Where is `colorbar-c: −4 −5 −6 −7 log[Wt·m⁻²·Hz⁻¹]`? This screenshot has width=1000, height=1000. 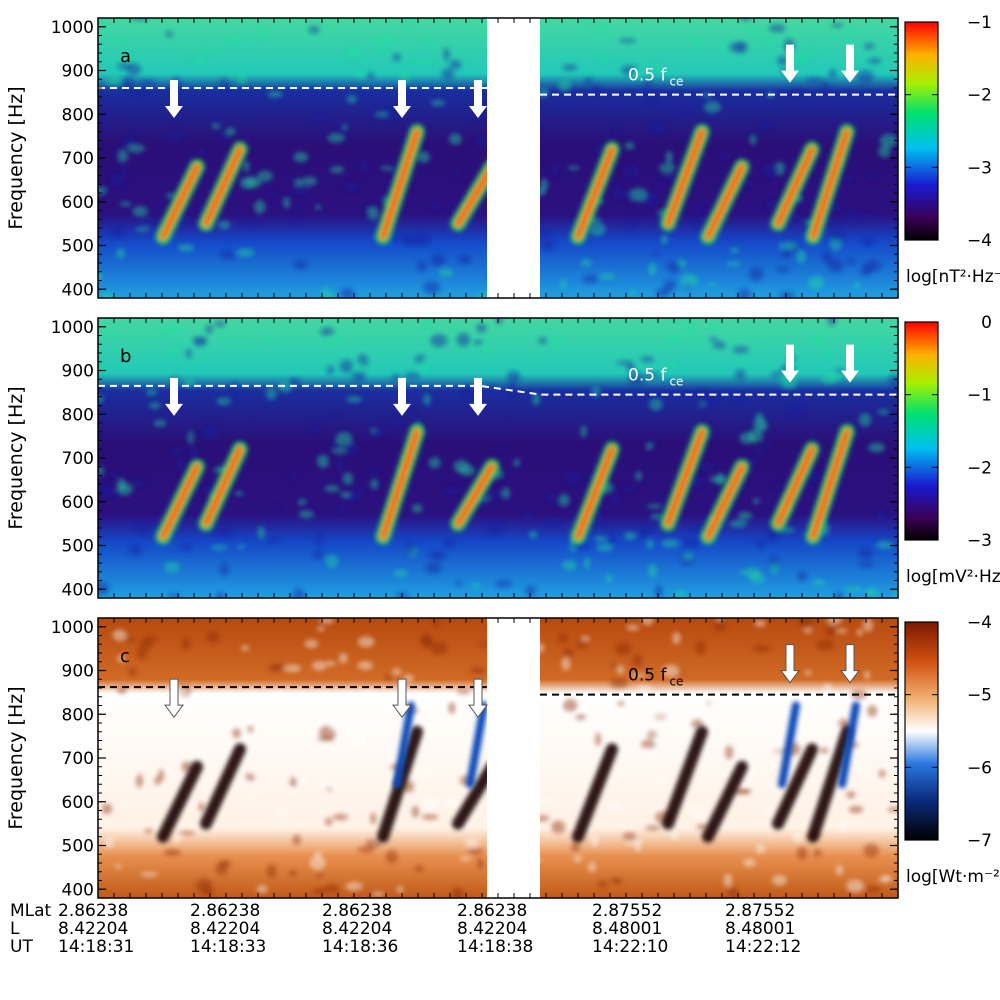
colorbar-c: −4 −5 −6 −7 log[Wt·m⁻²·Hz⁻¹] is located at coordinates (952, 750).